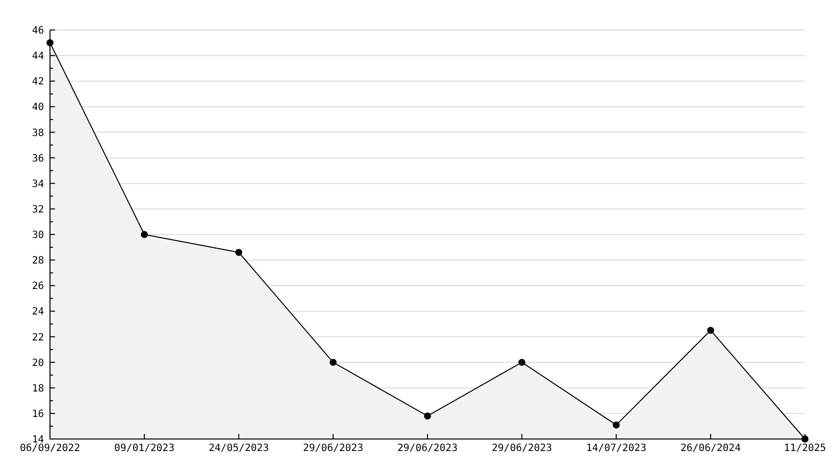 The image size is (834, 468). I want to click on x-tick-label: 11/2025, so click(805, 448).